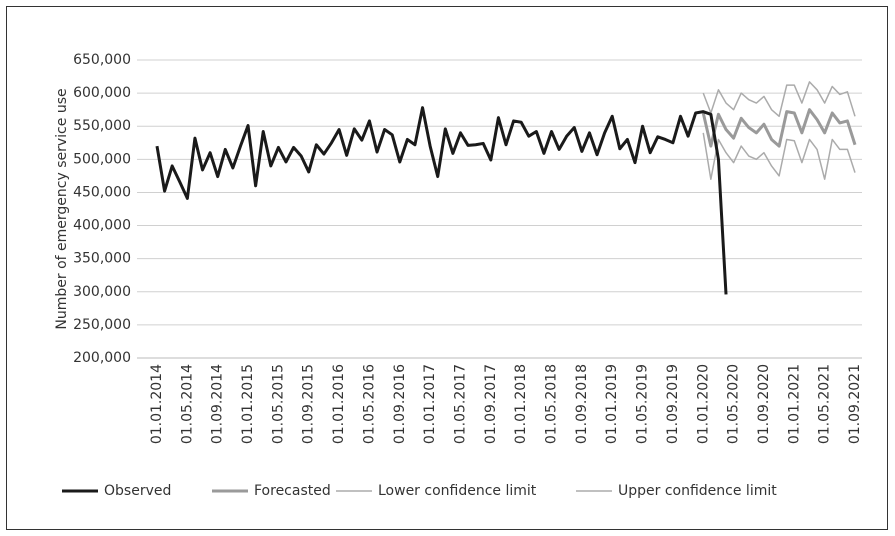  What do you see at coordinates (102, 325) in the screenshot?
I see `y-tick-label: 250,000` at bounding box center [102, 325].